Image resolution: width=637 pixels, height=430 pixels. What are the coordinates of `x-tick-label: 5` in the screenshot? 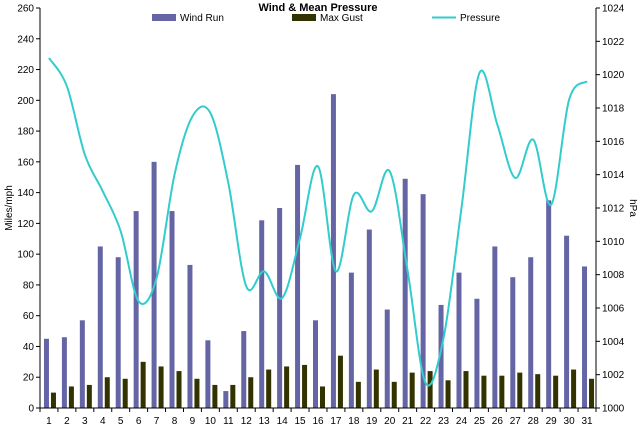 It's located at (121, 421).